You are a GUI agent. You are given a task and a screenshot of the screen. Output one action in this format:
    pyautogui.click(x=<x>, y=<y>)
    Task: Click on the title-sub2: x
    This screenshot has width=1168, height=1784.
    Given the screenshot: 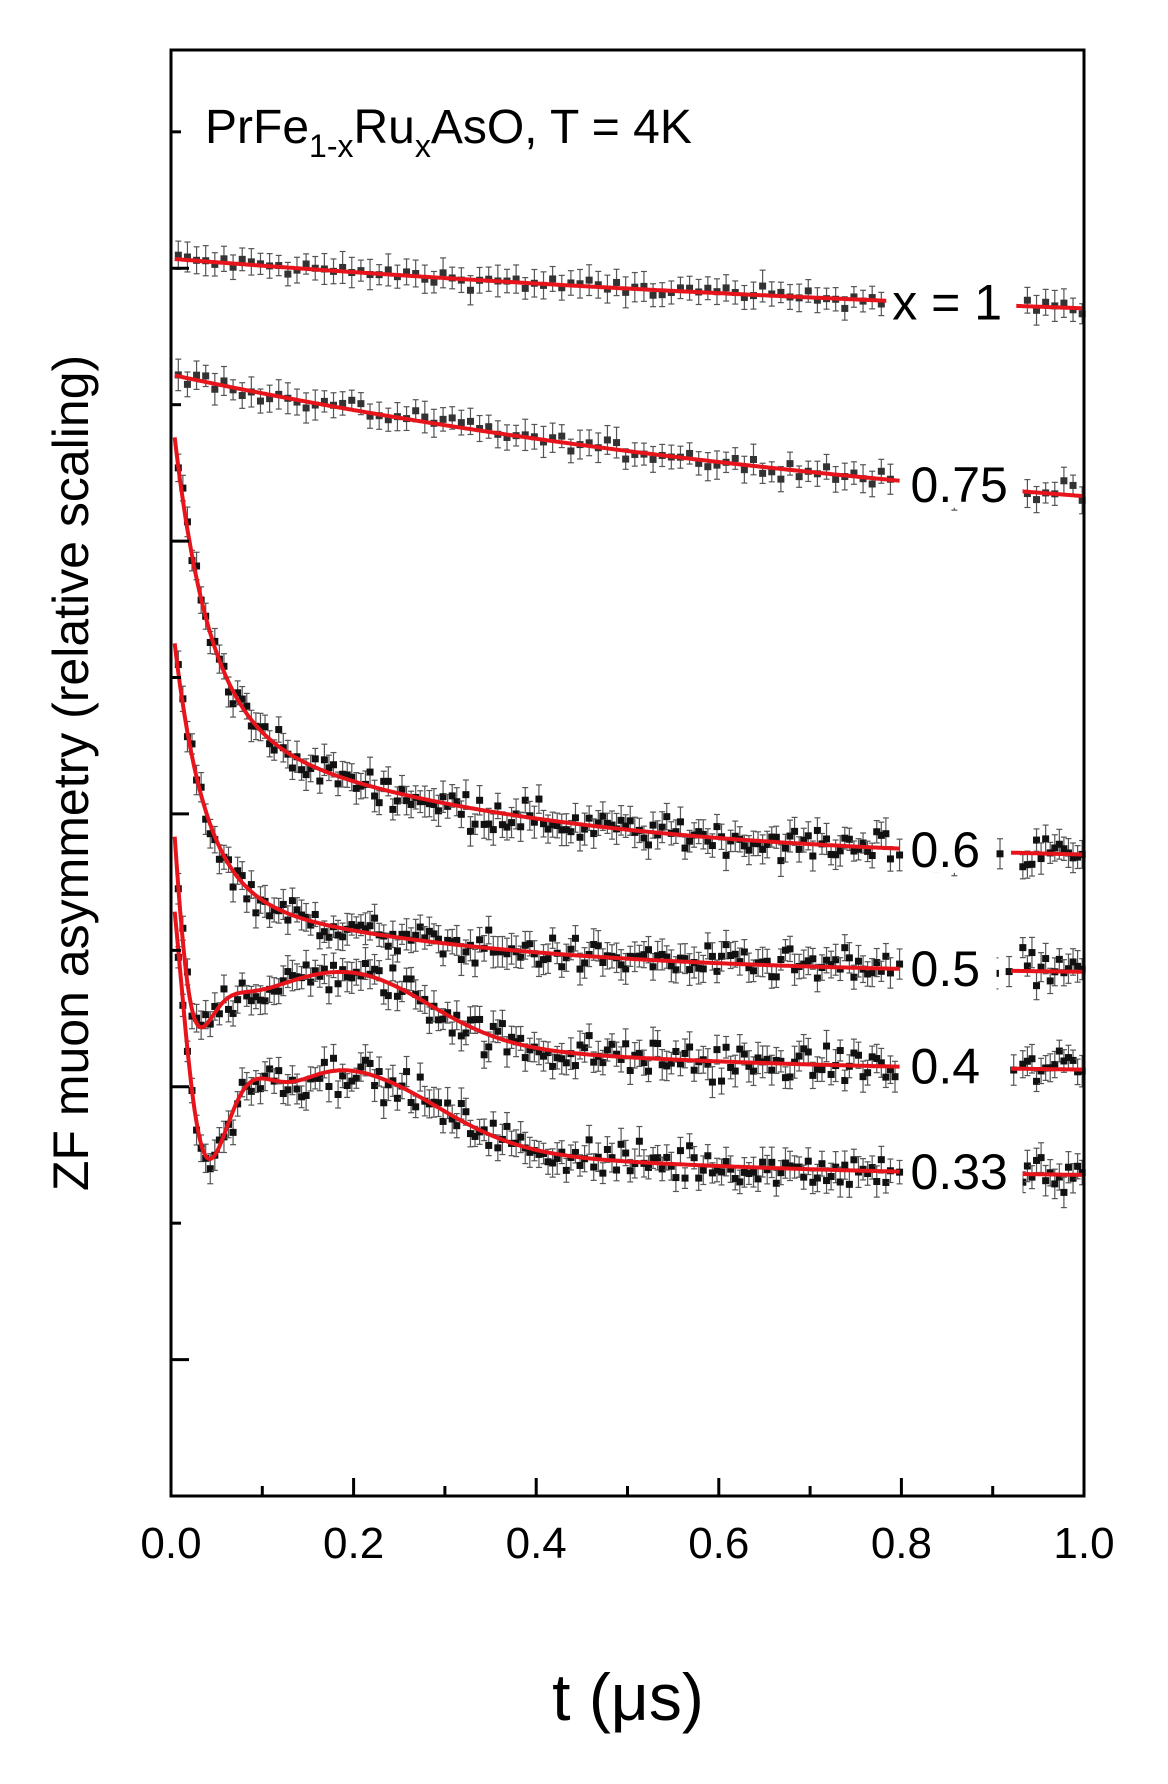 What is the action you would take?
    pyautogui.click(x=423, y=146)
    